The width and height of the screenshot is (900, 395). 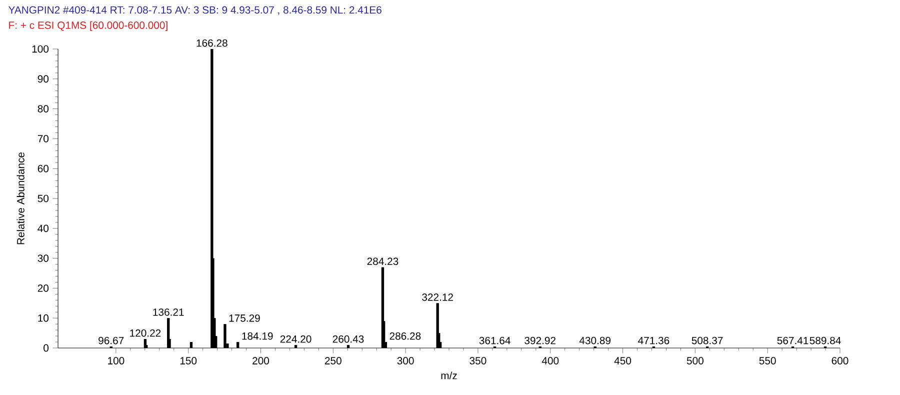 What do you see at coordinates (261, 360) in the screenshot?
I see `x-tick-label: 200` at bounding box center [261, 360].